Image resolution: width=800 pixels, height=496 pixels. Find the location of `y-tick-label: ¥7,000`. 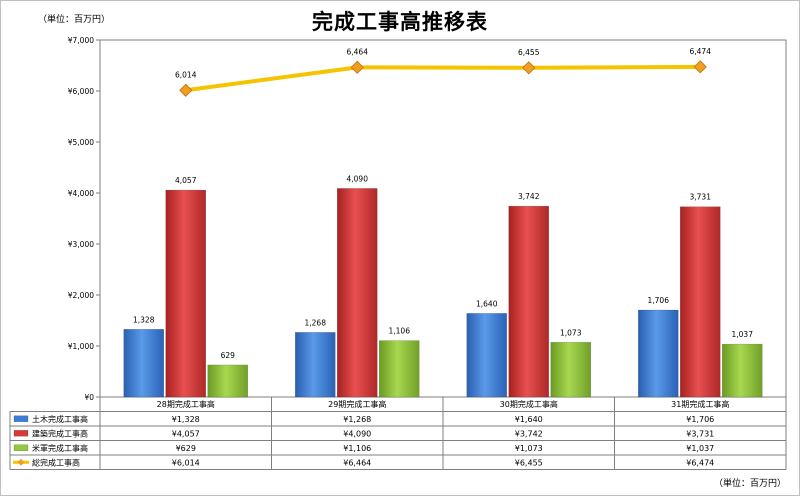

y-tick-label: ¥7,000 is located at coordinates (81, 40).